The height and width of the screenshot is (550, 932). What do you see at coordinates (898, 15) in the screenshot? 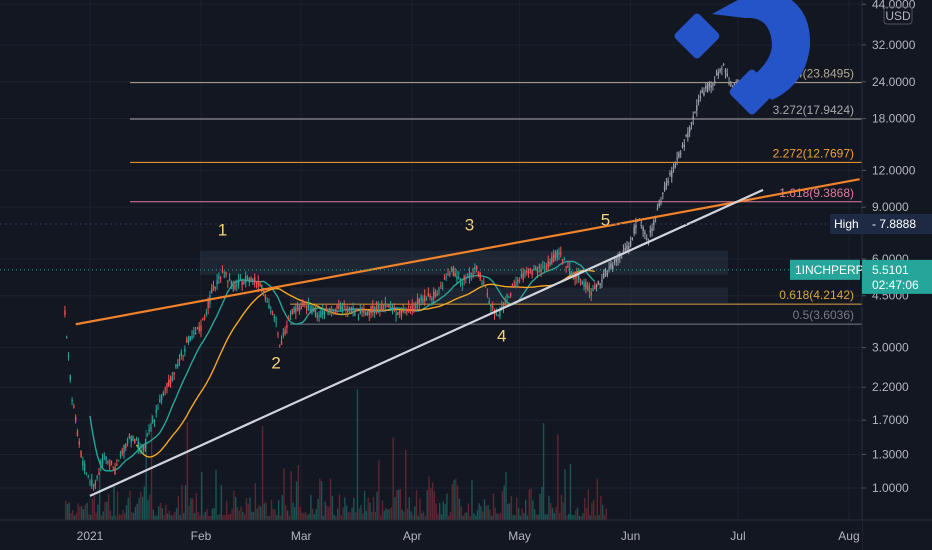
I see `currency-badge` at bounding box center [898, 15].